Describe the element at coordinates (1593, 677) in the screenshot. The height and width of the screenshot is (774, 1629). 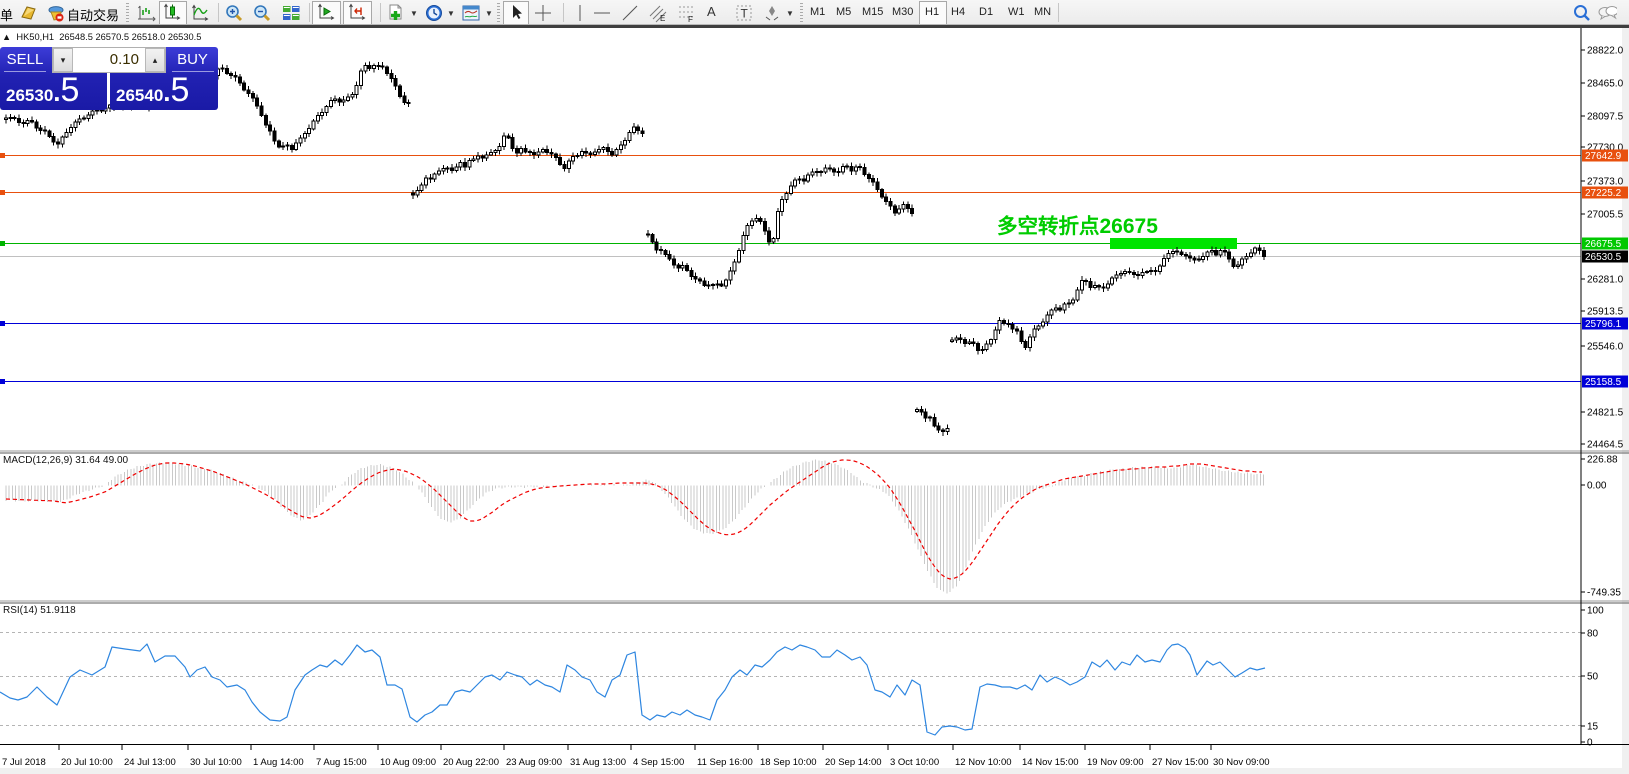
I see `svg-text: 50` at that location.